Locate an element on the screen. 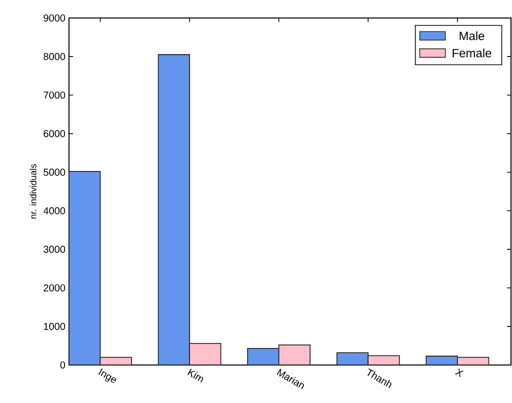 This screenshot has width=512, height=403. y-tick-label: 9000 is located at coordinates (55, 18).